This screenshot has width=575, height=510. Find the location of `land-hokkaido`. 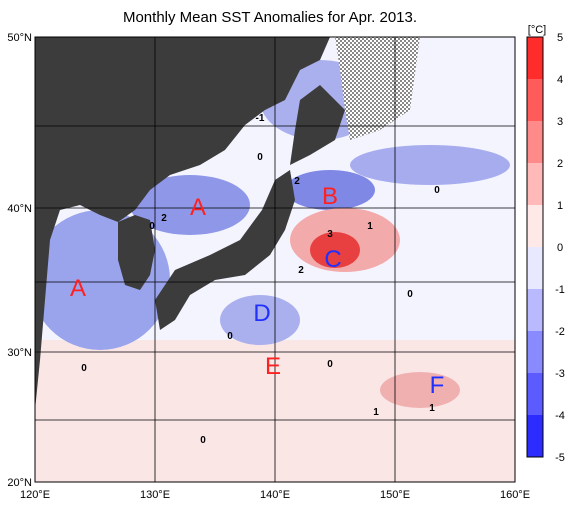

land-hokkaido is located at coordinates (317, 125).